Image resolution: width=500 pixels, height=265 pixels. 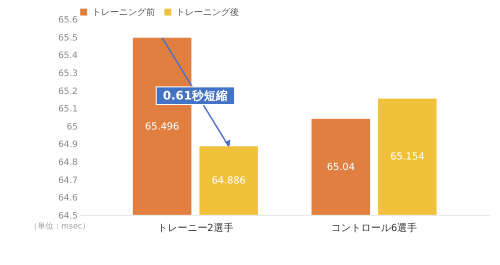 What do you see at coordinates (68, 163) in the screenshot?
I see `y-tick-label: 64.8` at bounding box center [68, 163].